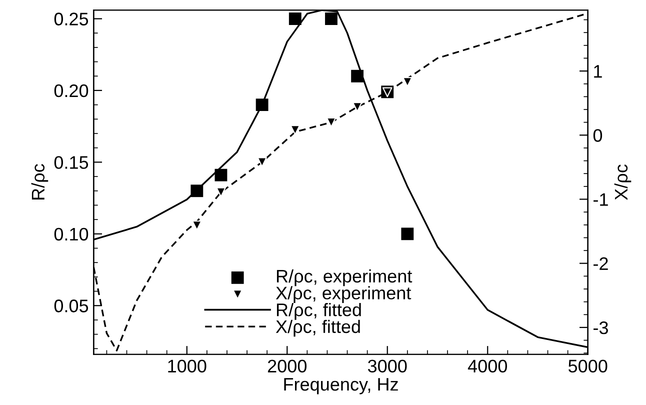 The image size is (646, 405). Describe the element at coordinates (344, 277) in the screenshot. I see `legend-label: R/ρc, experiment` at that location.